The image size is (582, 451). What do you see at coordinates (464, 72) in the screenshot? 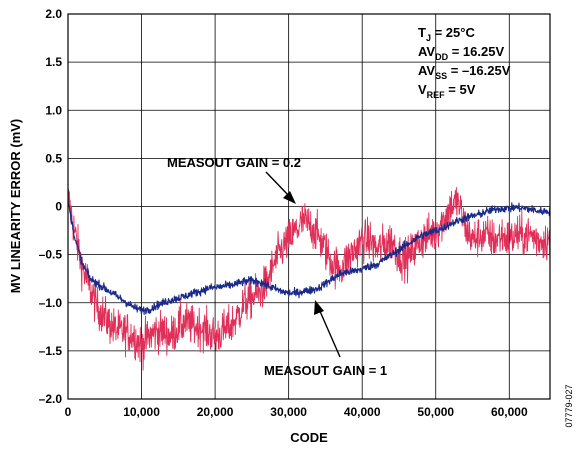
I see `condition-avss: AVSS = –16.25V` at bounding box center [464, 72].